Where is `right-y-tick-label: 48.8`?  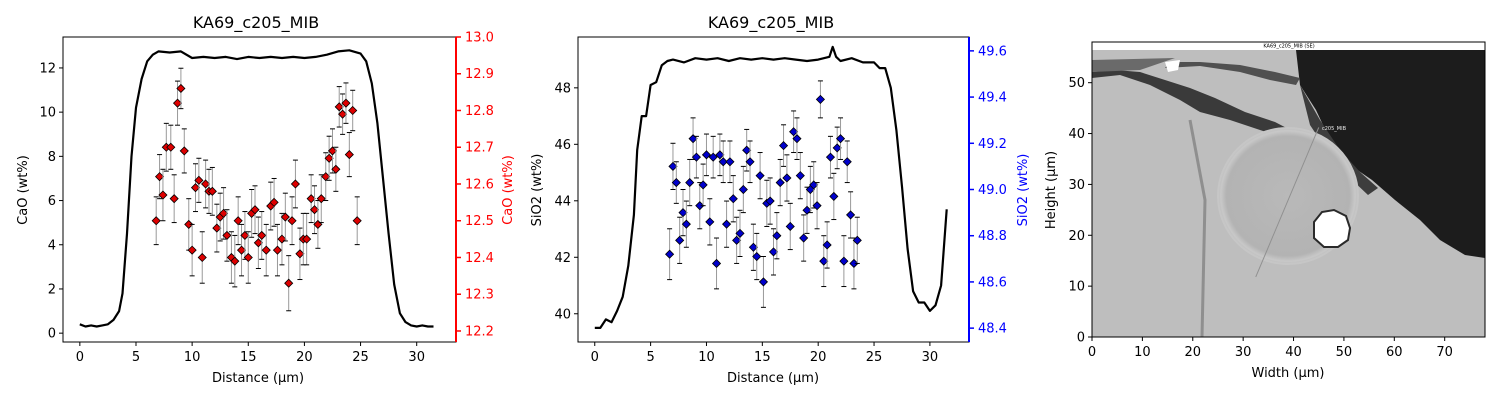
right-y-tick-label: 48.8 is located at coordinates (992, 236).